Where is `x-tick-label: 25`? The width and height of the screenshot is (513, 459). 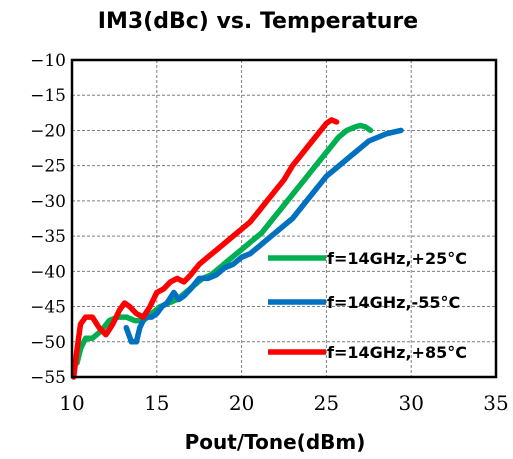
x-tick-label: 25 is located at coordinates (326, 403).